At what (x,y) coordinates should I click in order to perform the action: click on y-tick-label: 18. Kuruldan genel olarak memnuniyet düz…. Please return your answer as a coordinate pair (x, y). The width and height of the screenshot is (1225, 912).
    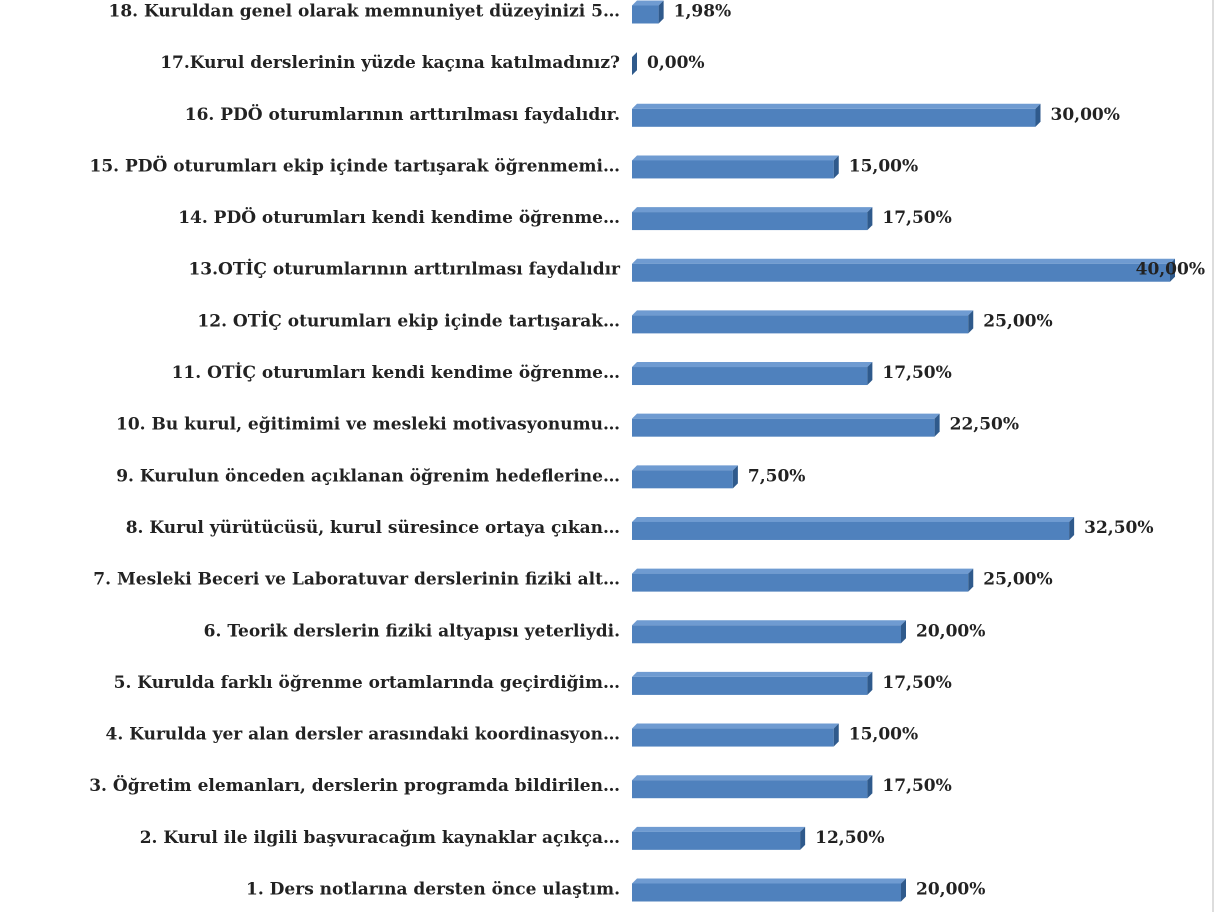
    Looking at the image, I should click on (364, 12).